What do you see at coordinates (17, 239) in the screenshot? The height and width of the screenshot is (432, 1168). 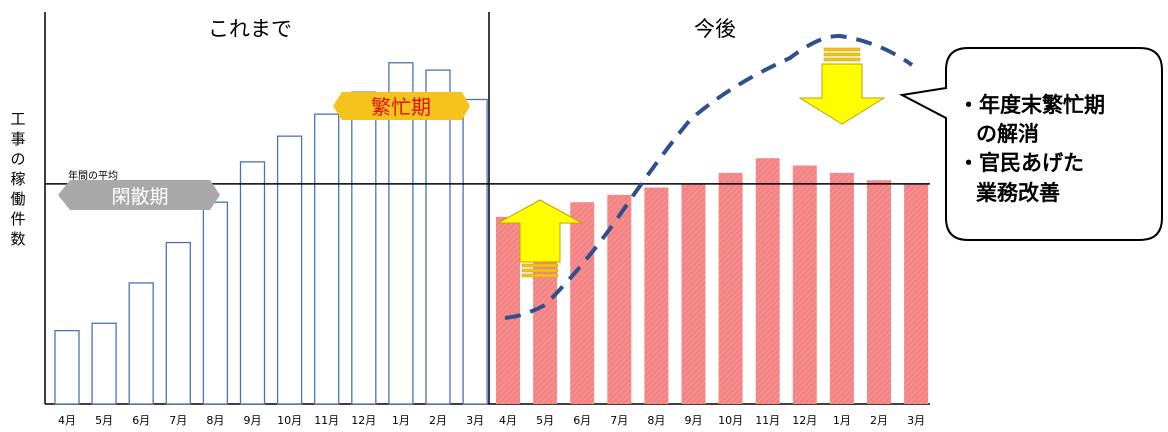 I see `y-axis-label-char: 数` at bounding box center [17, 239].